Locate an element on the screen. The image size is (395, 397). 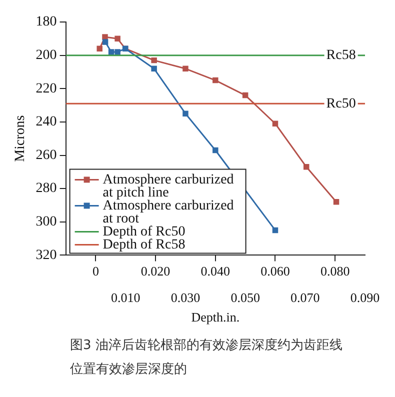
y-tick-label: 280 is located at coordinates (46, 188).